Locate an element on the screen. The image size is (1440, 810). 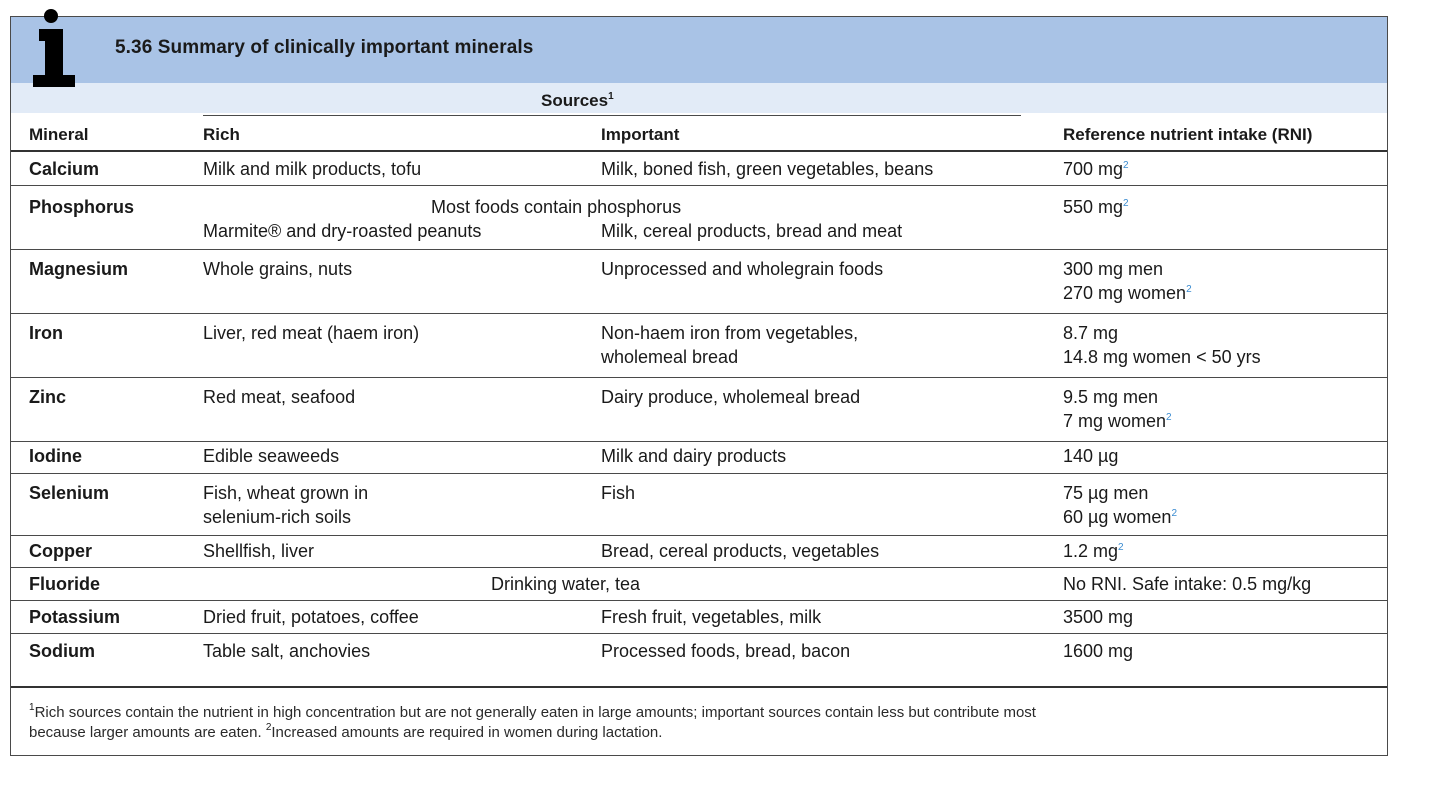
rich-source: Marmite® and dry-roasted peanuts is located at coordinates (342, 231).